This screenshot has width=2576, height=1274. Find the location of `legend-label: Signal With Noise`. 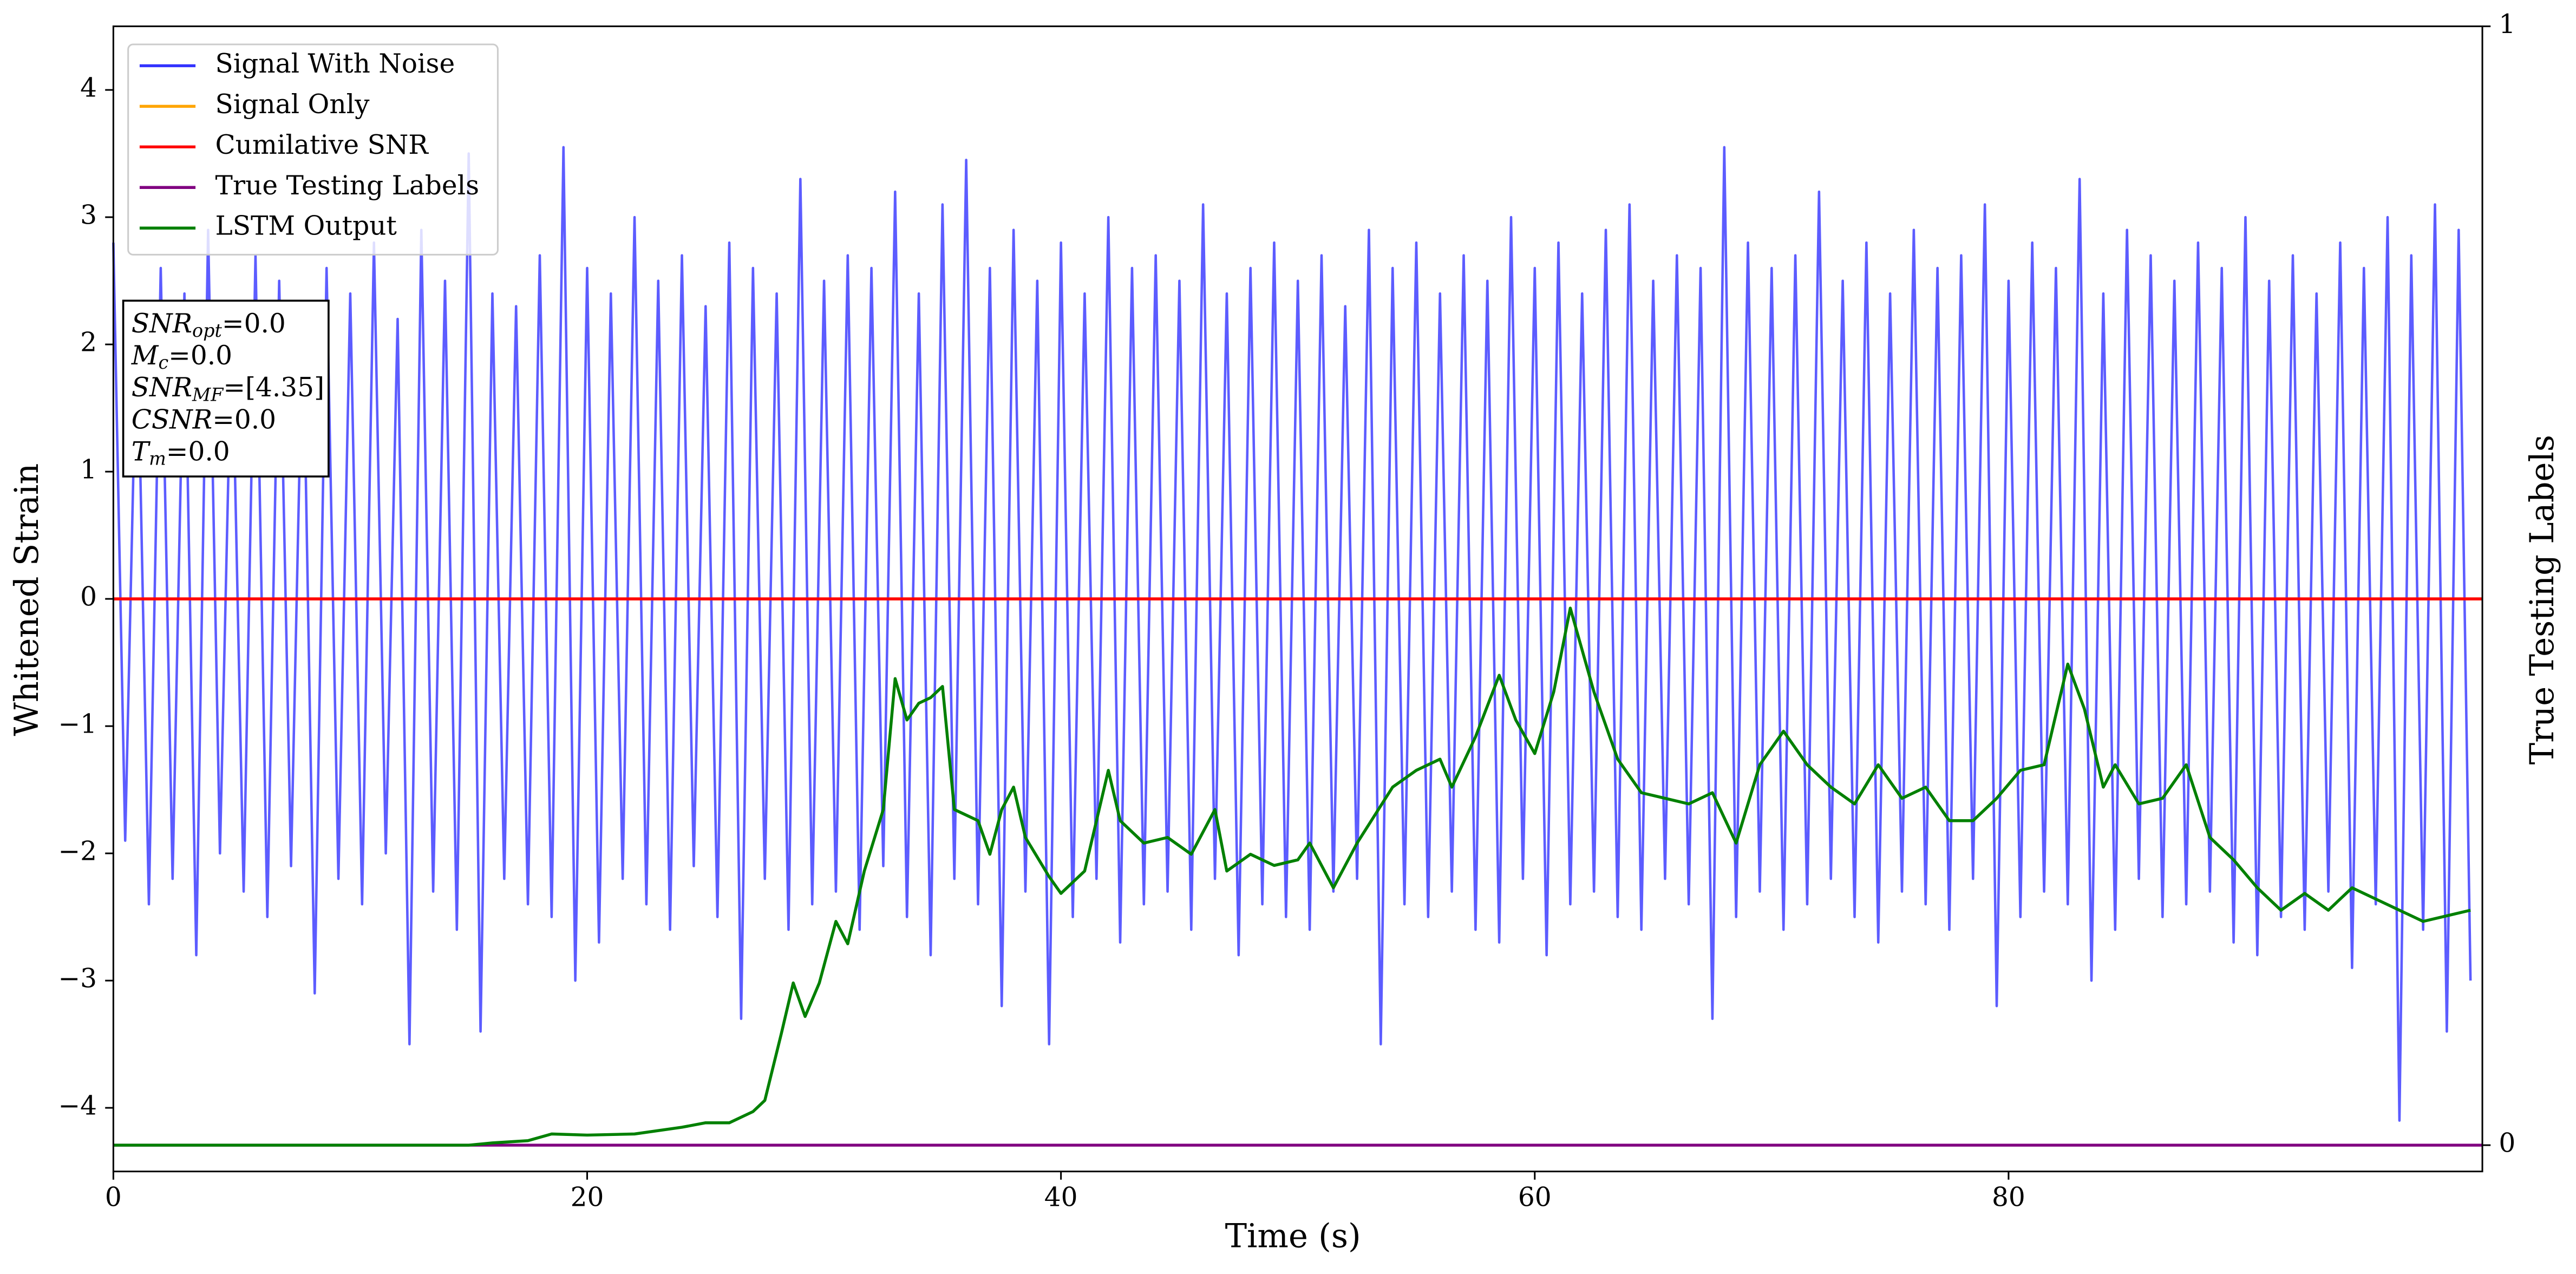

legend-label: Signal With Noise is located at coordinates (335, 64).